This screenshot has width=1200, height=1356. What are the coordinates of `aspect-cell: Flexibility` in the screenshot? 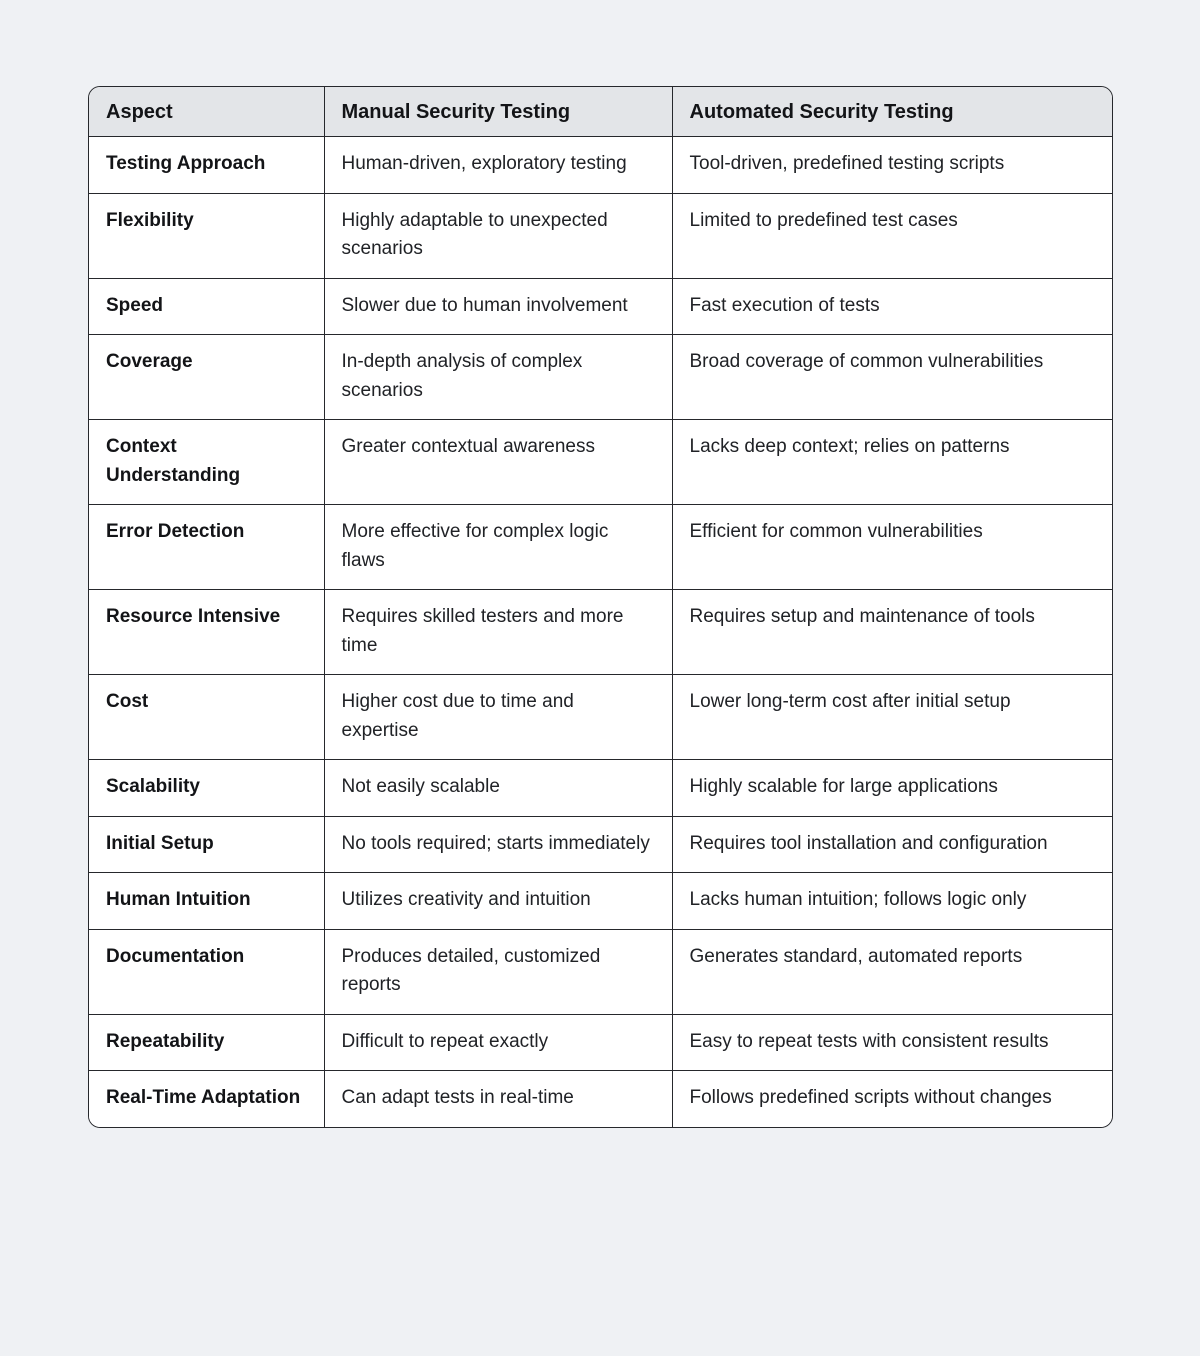 It's located at (207, 236).